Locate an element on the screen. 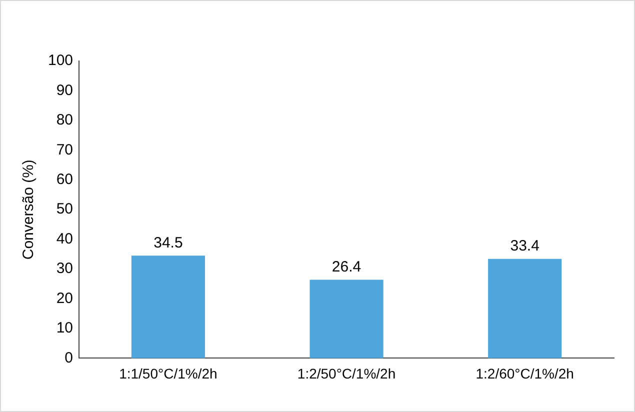 This screenshot has width=635, height=412. y-tick-label: 20 is located at coordinates (65, 298).